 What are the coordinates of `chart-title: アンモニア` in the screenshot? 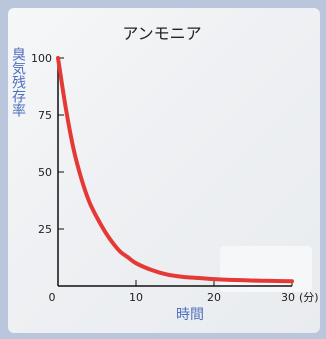 It's located at (162, 33).